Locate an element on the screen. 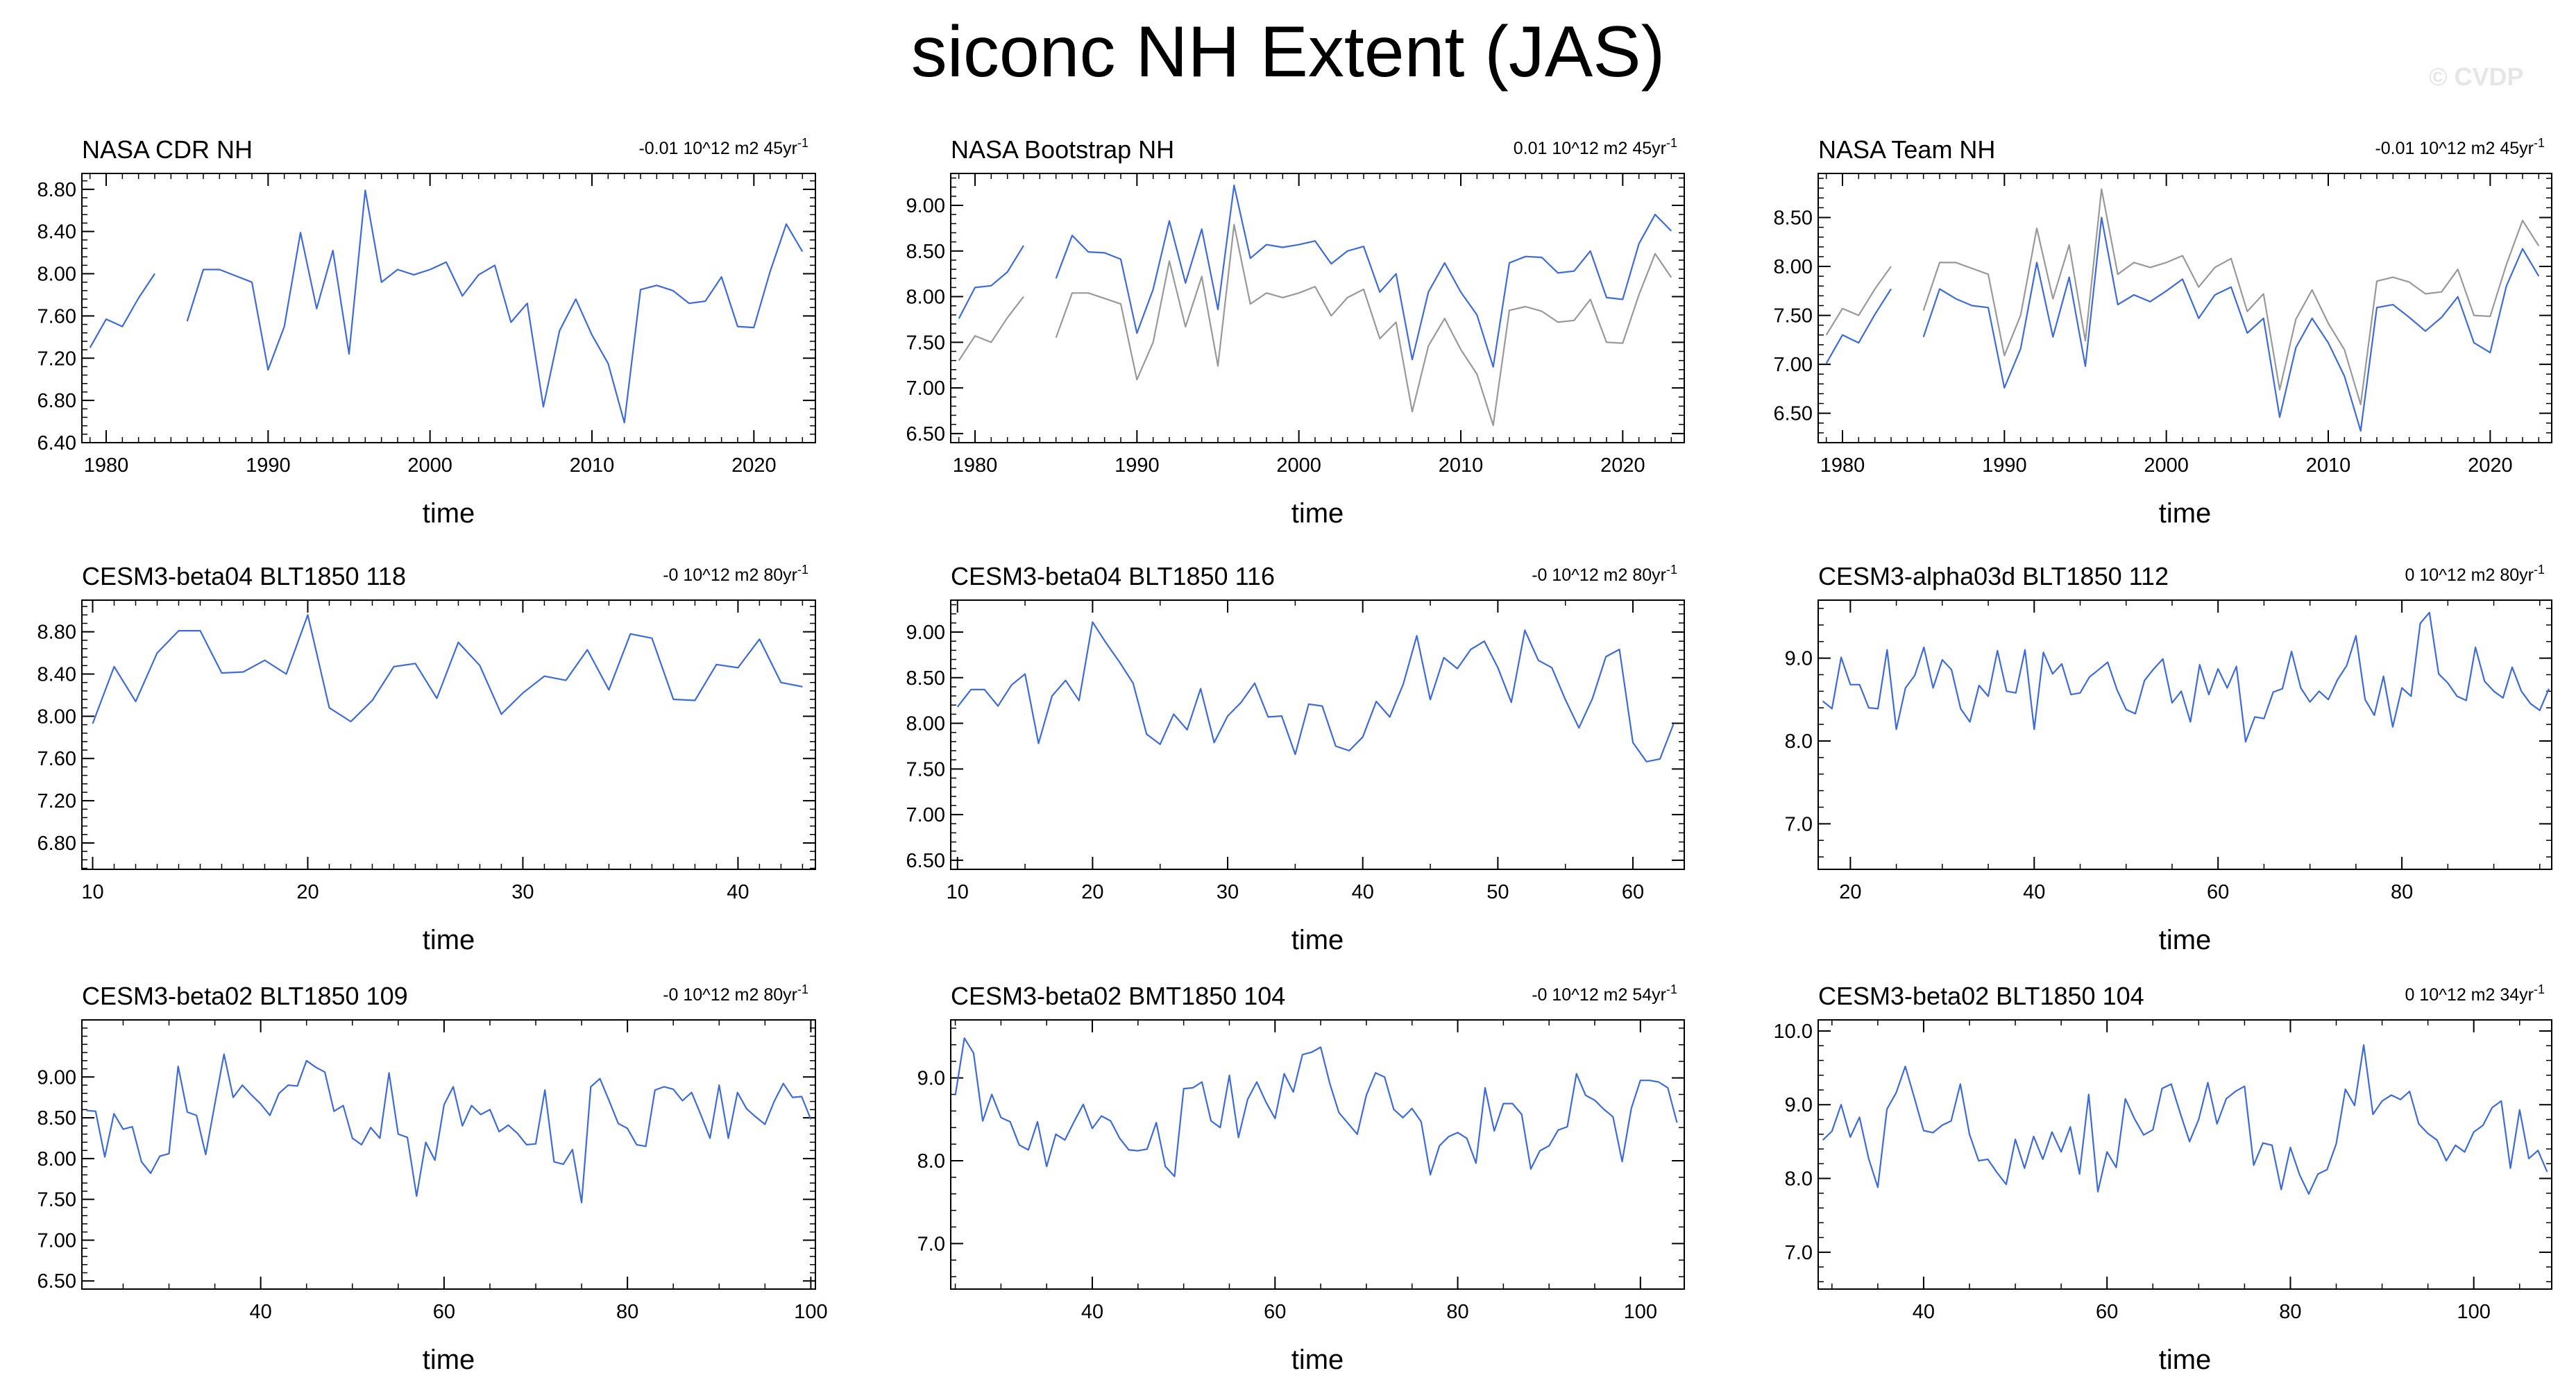  trend-label: 0.01 10^12 m2 45yr-1 is located at coordinates (1595, 147).